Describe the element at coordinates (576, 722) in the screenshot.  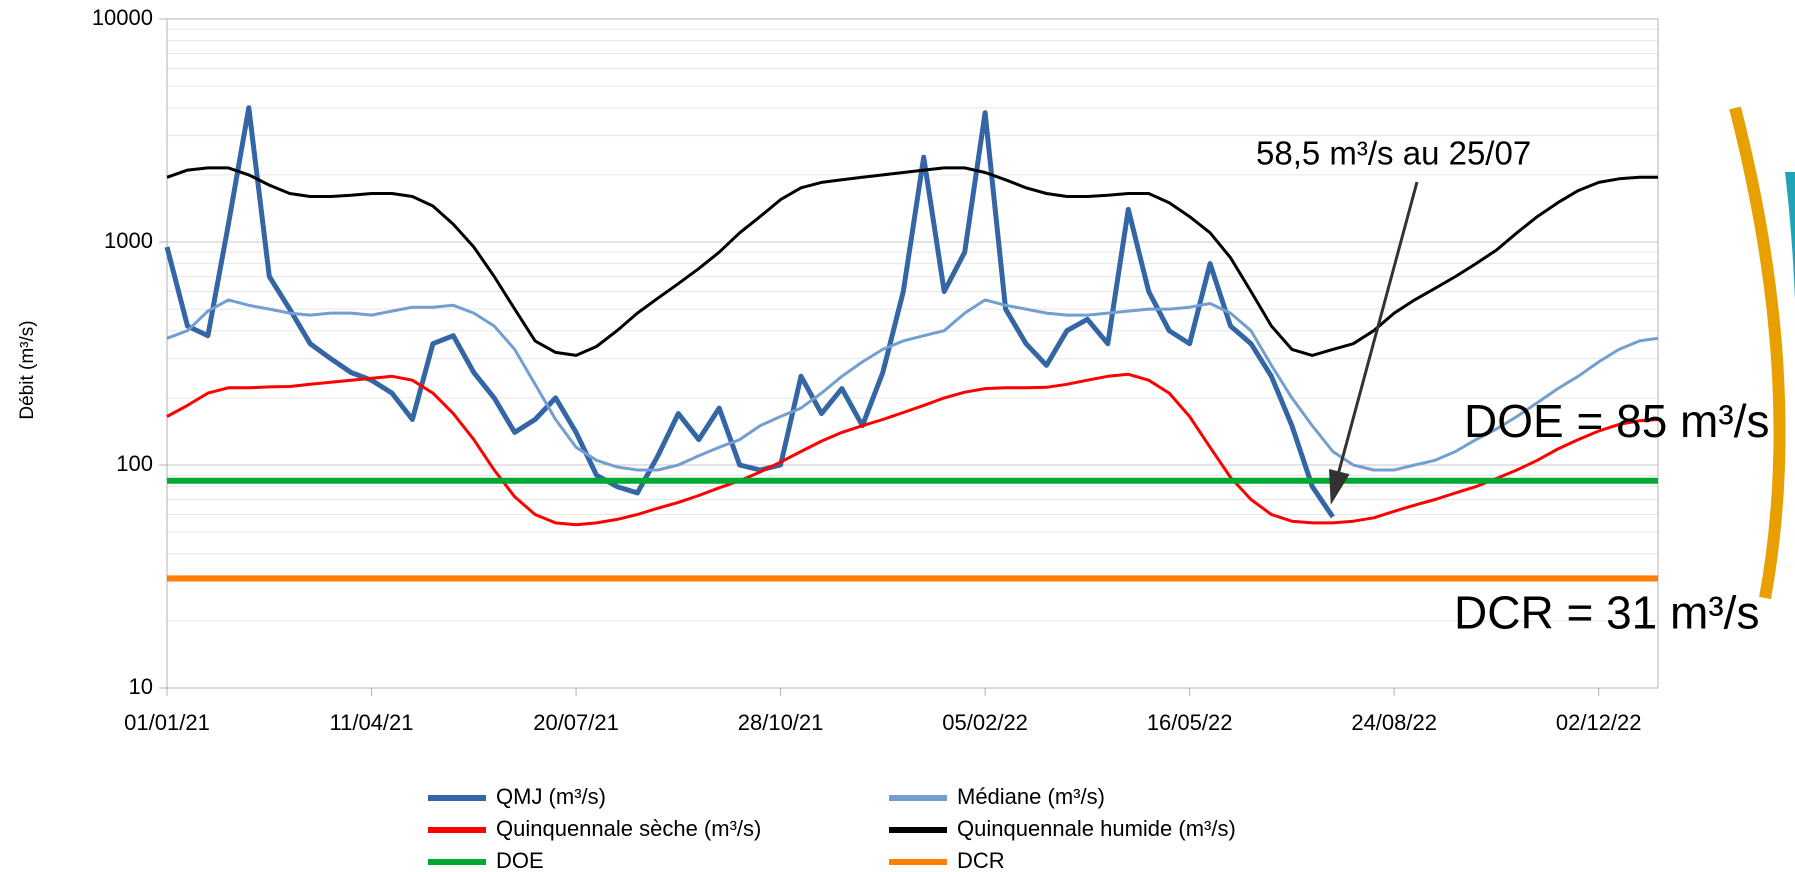
I see `x-tick-label: 20/07/21` at that location.